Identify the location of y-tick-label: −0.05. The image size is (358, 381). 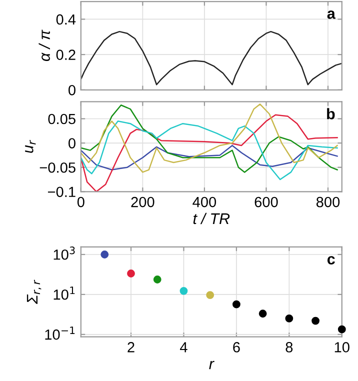
(58, 167).